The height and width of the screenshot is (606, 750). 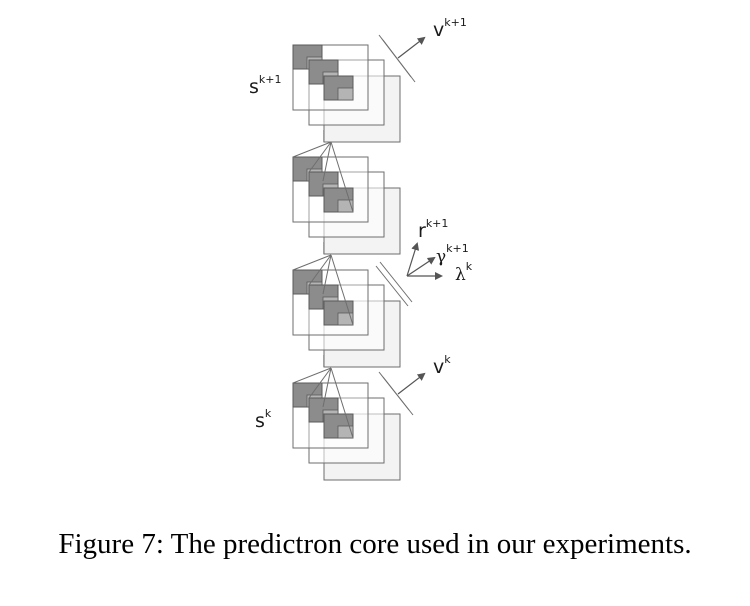 I want to click on value-arrow-top, so click(x=411, y=47).